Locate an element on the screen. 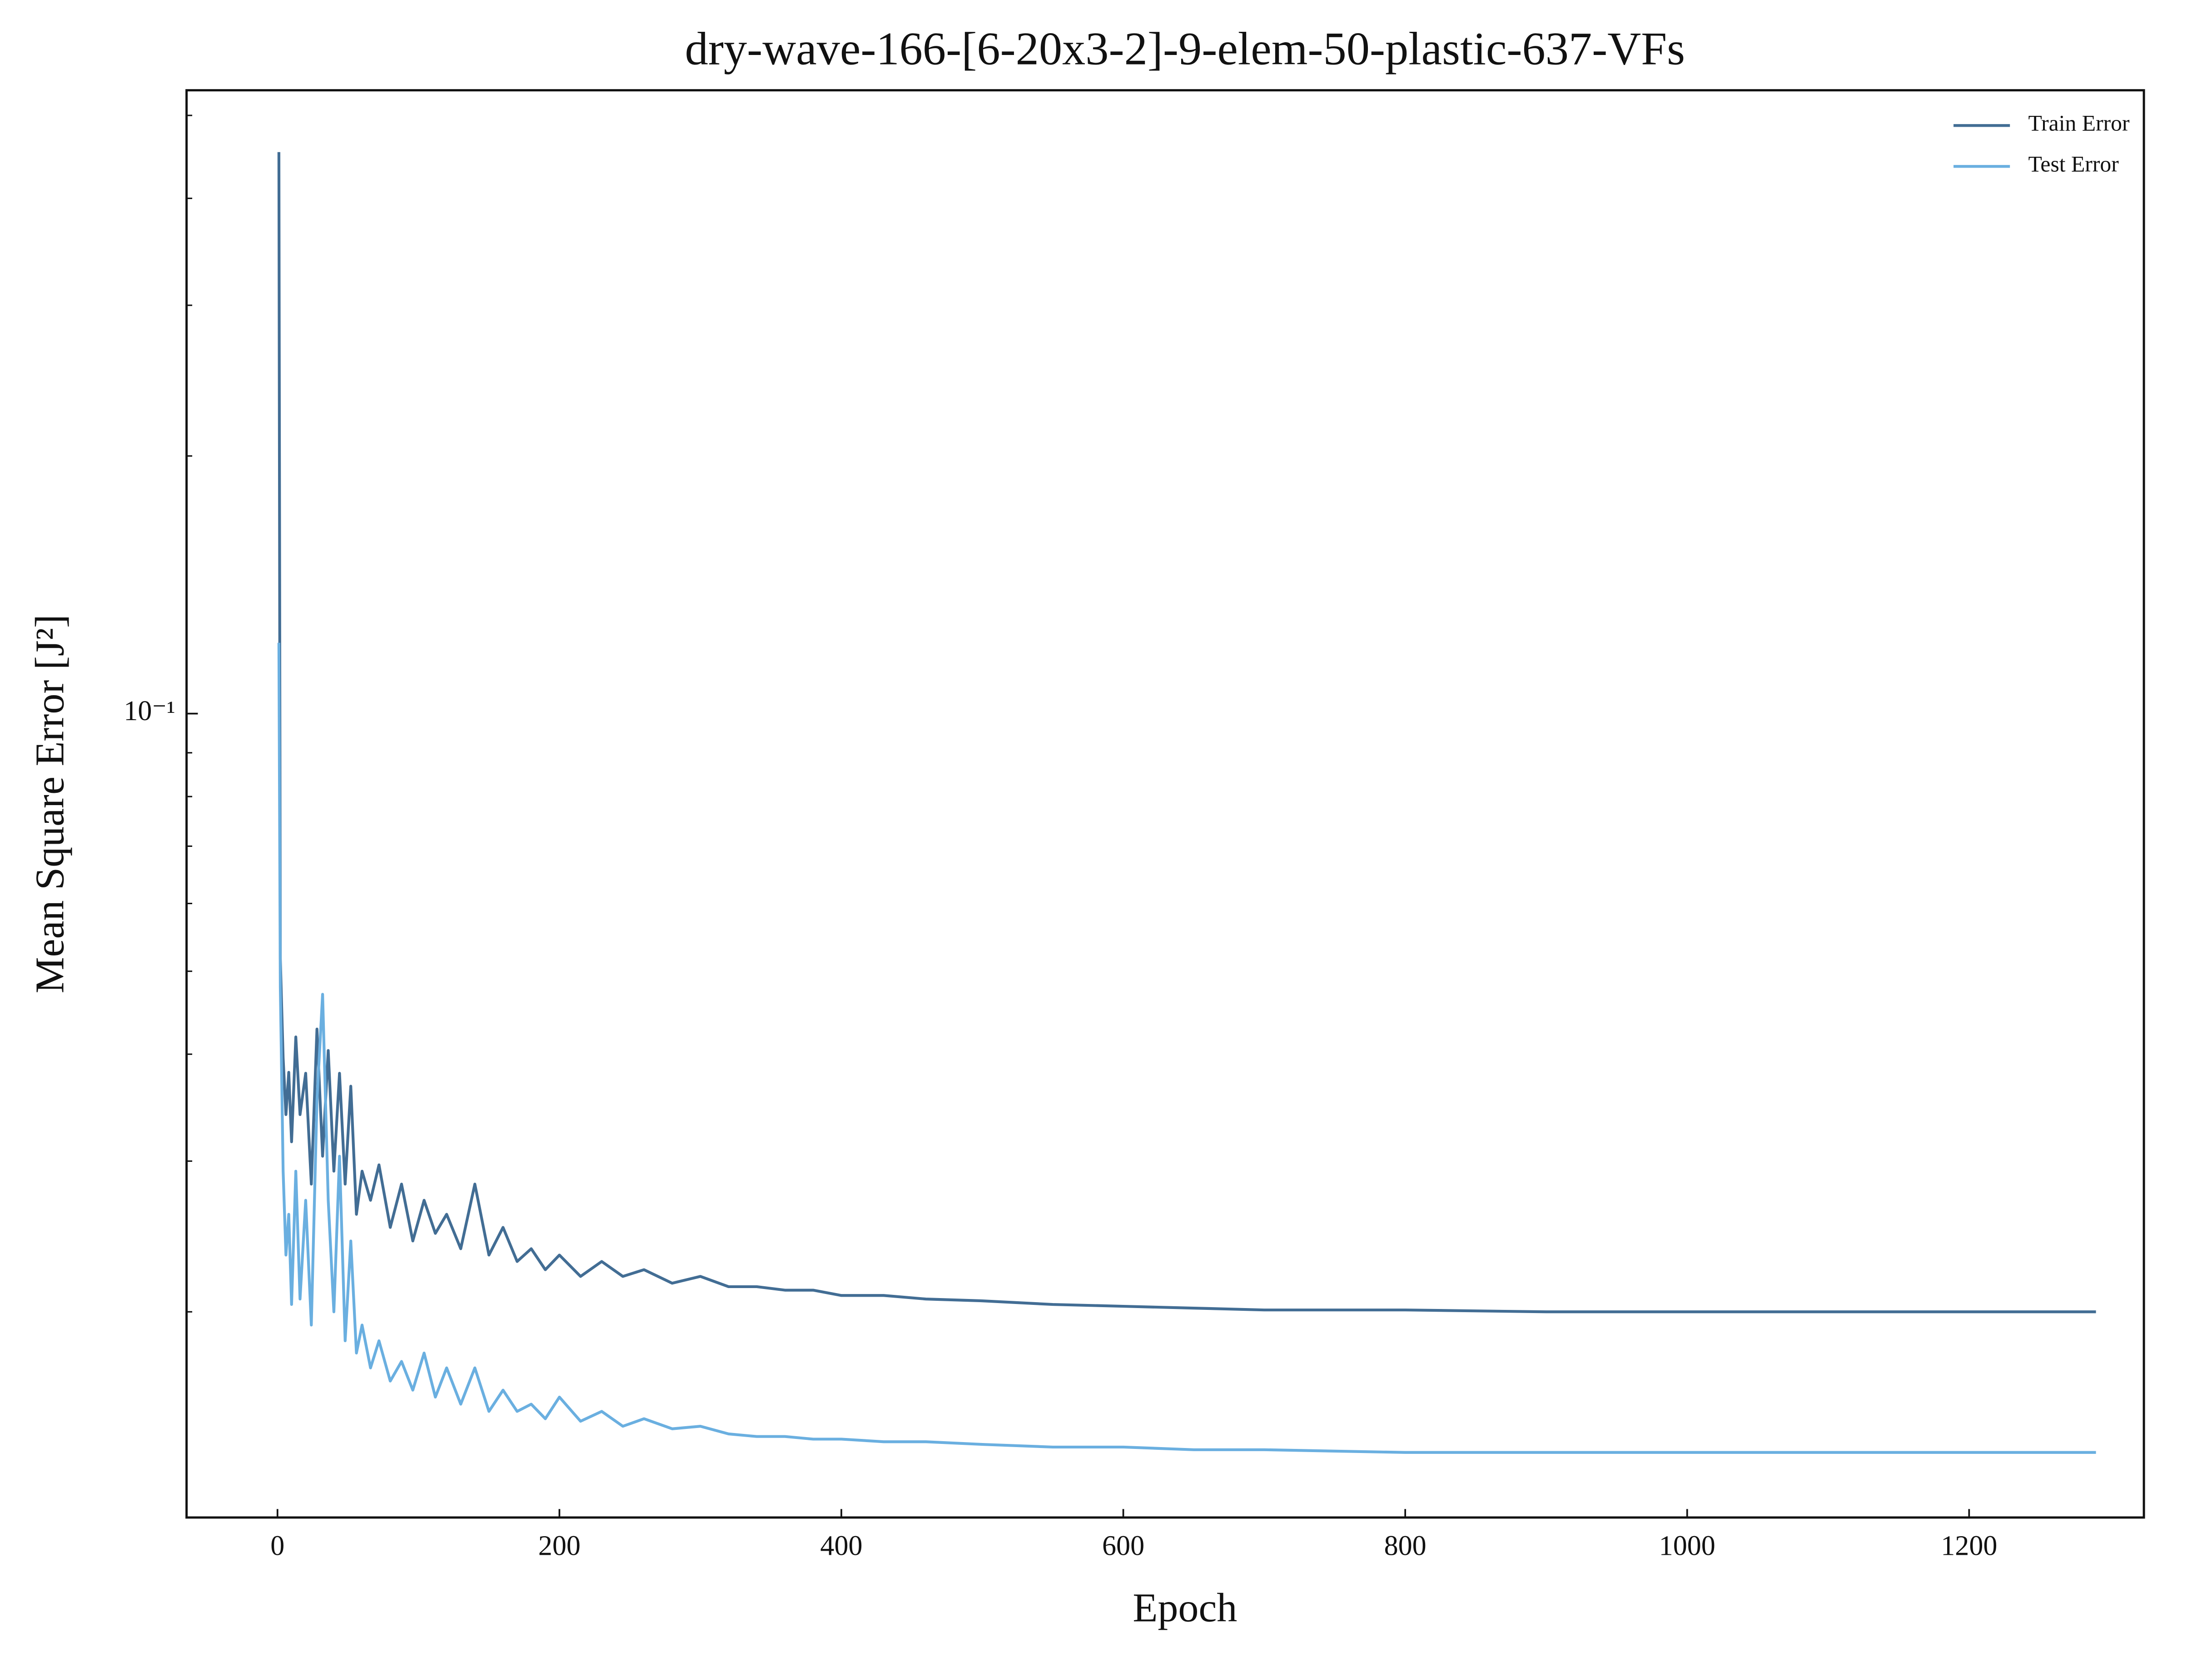 This screenshot has width=2212, height=1667. legend-label: Test Error is located at coordinates (2074, 164).